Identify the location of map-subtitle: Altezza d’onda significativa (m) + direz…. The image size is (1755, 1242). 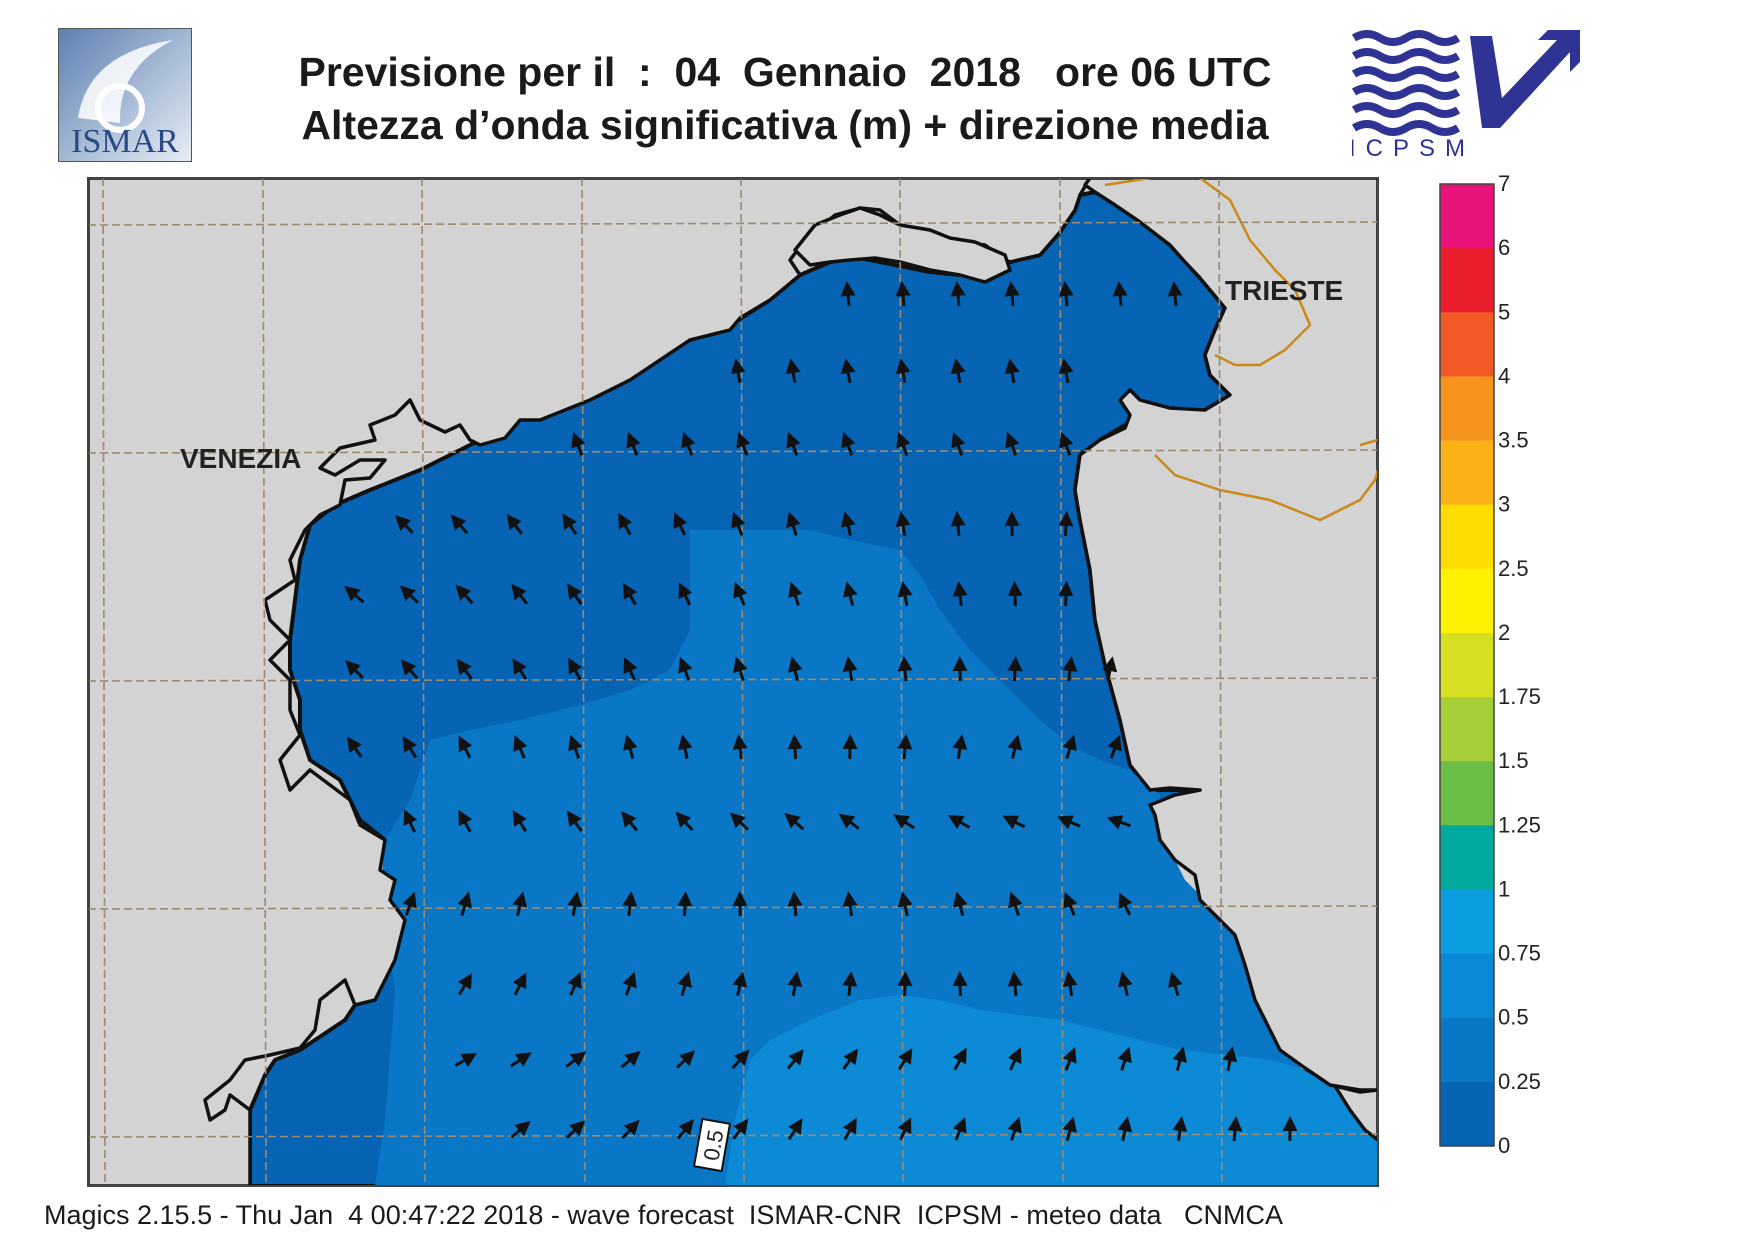
(785, 125).